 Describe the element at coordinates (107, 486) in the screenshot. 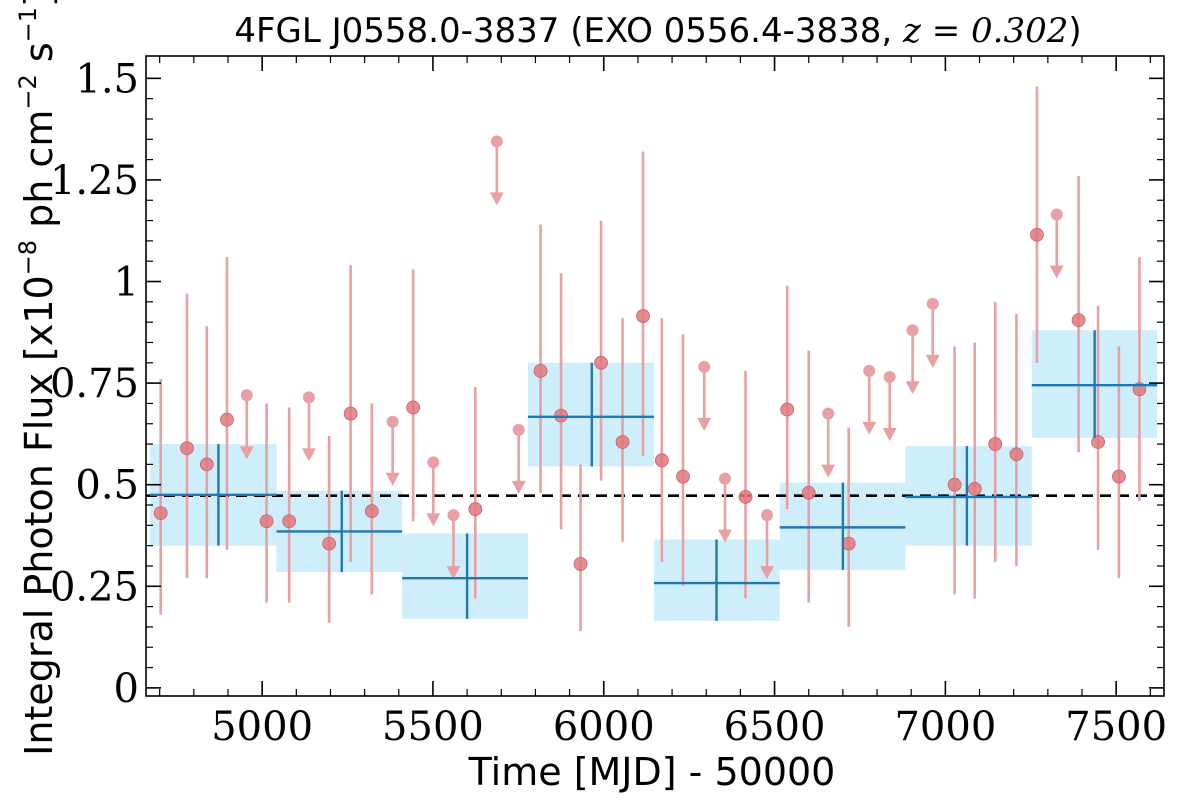

I see `y-tick-label: 0.5` at that location.